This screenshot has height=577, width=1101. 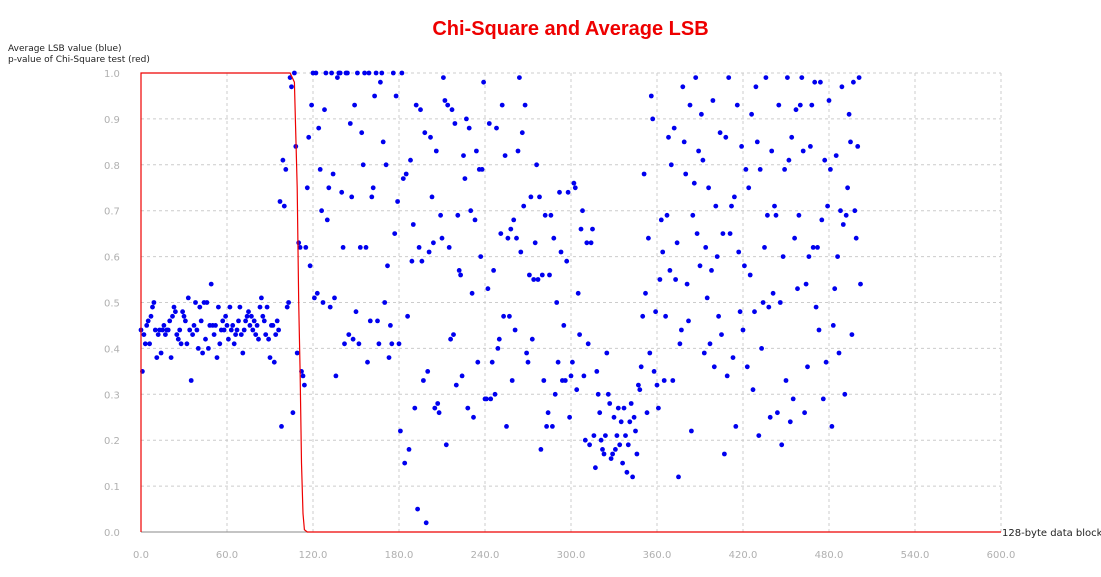 What do you see at coordinates (141, 555) in the screenshot?
I see `x-tick-label: 0.0` at bounding box center [141, 555].